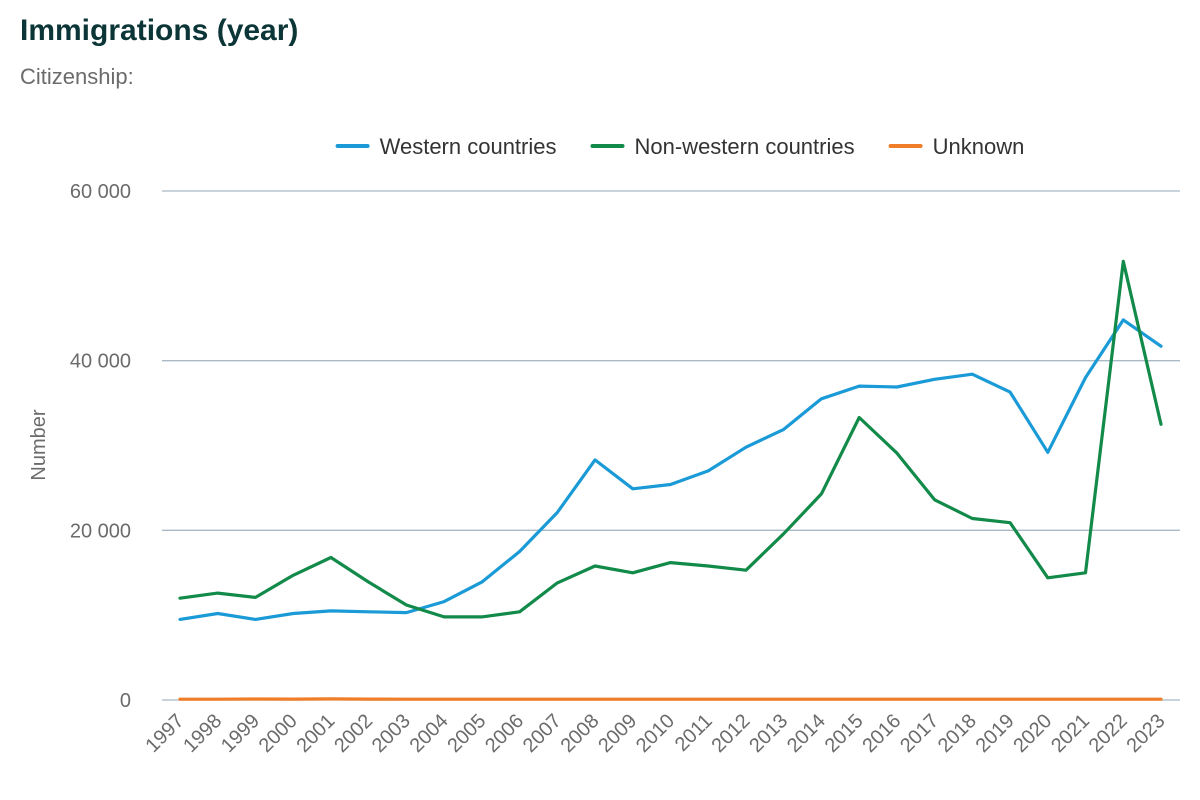  Describe the element at coordinates (240, 733) in the screenshot. I see `x-tick-label: 1999` at that location.